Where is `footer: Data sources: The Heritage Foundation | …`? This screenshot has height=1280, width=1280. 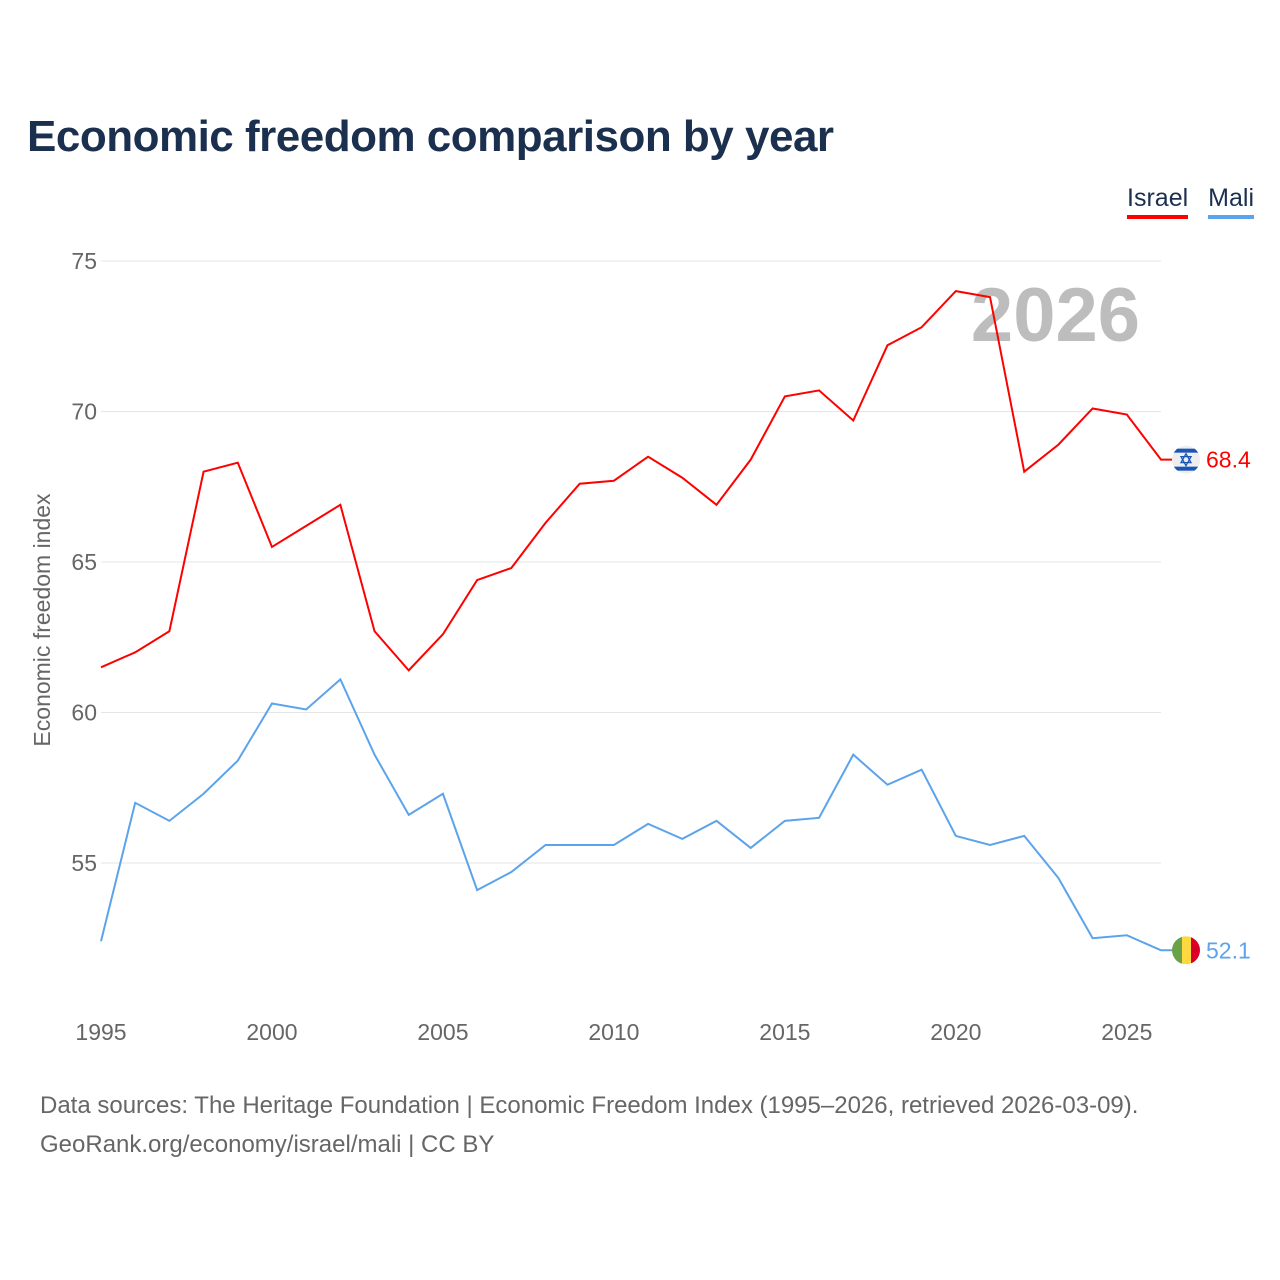
footer: Data sources: The Heritage Foundation | … is located at coordinates (589, 1125).